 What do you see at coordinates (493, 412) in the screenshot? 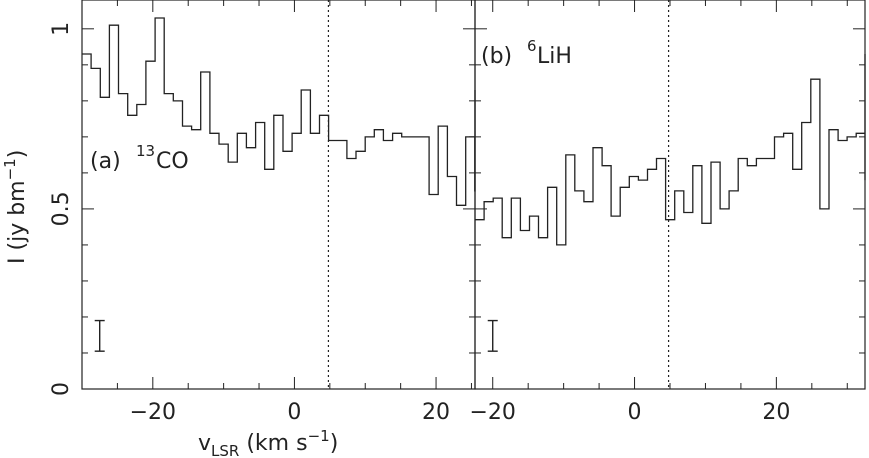
I see `panel-b-xtick-label: −20` at bounding box center [493, 412].